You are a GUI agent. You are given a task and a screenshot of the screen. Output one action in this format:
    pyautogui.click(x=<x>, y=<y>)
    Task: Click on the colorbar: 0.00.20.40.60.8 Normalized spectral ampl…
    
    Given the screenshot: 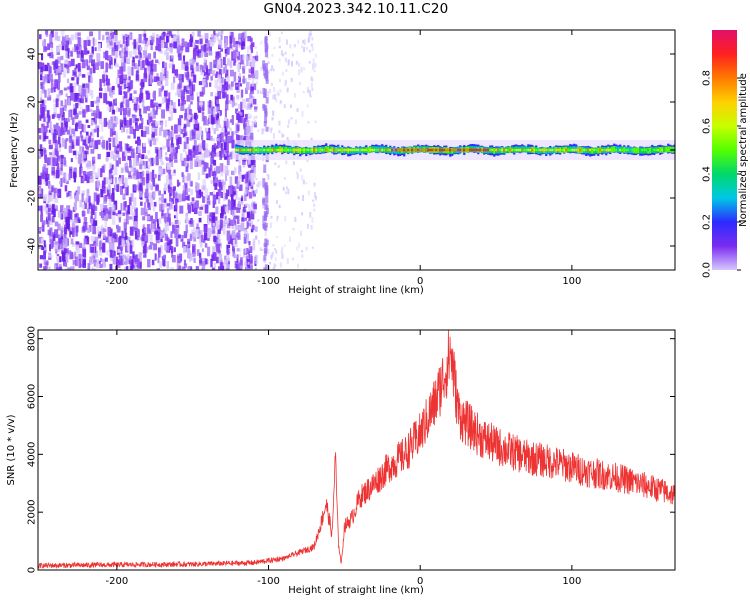 What is the action you would take?
    pyautogui.click(x=725, y=154)
    